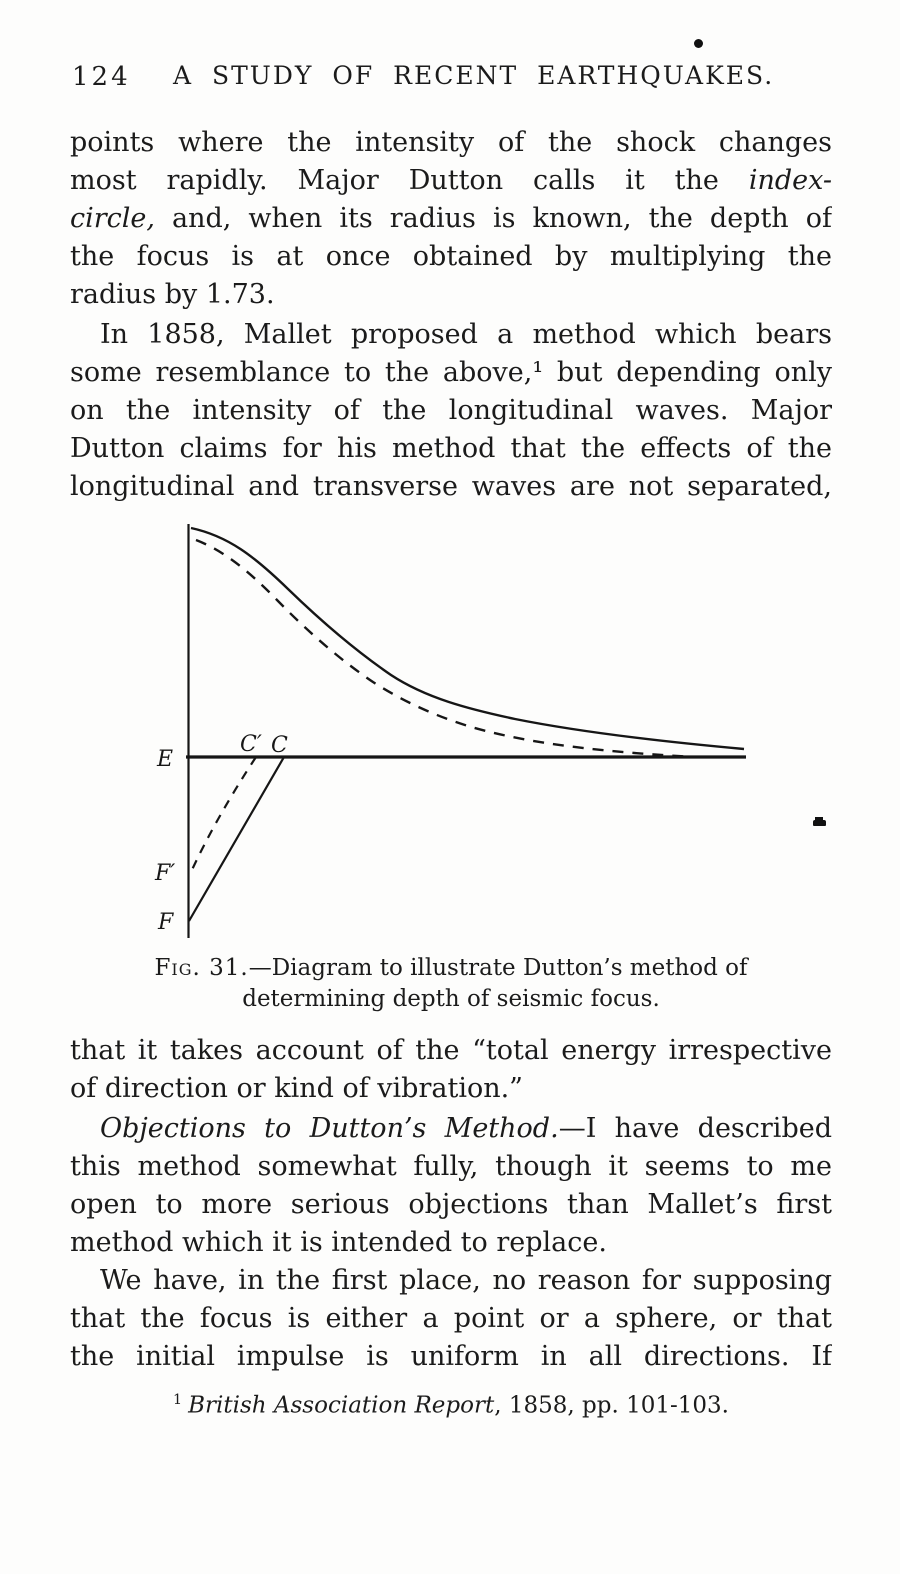  I want to click on text-line: method which it is intended to replace., so click(451, 1243).